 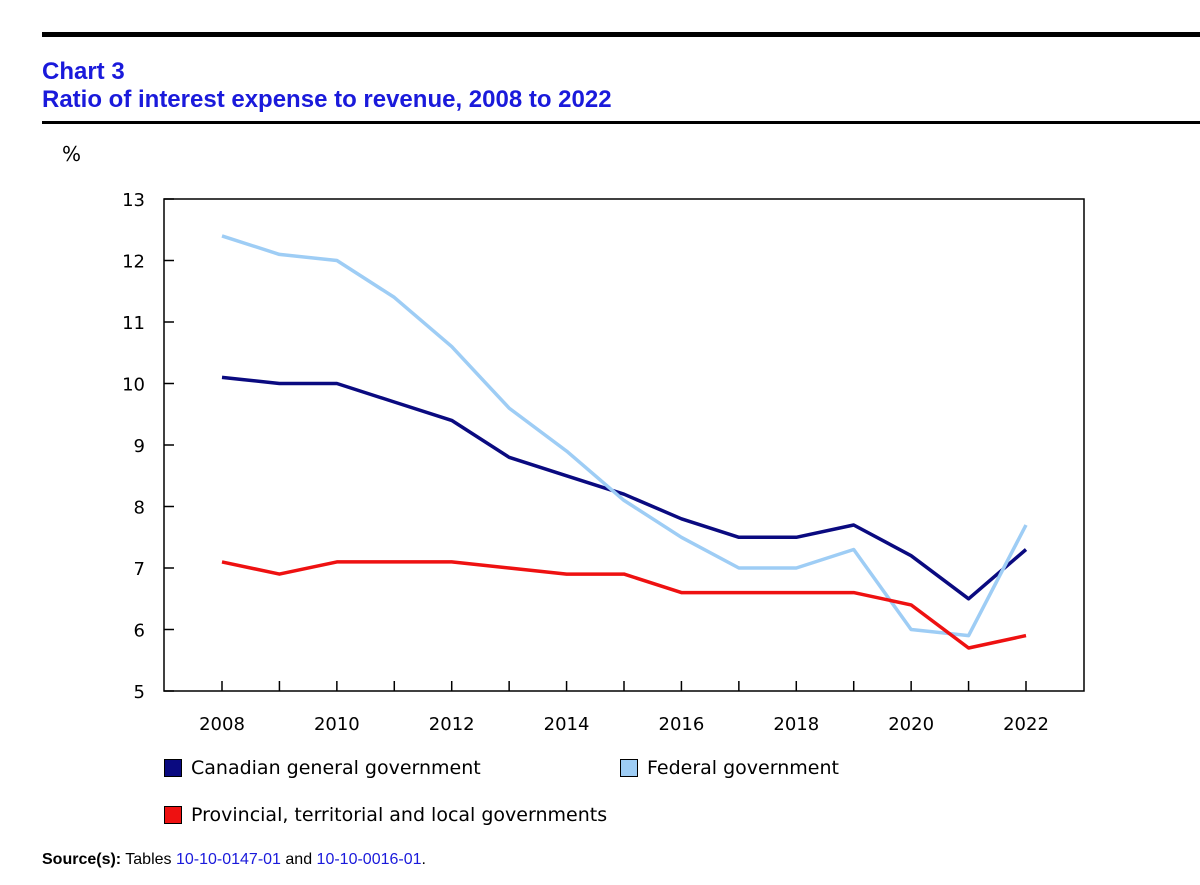 I want to click on y-tick-label: 11, so click(x=133, y=323).